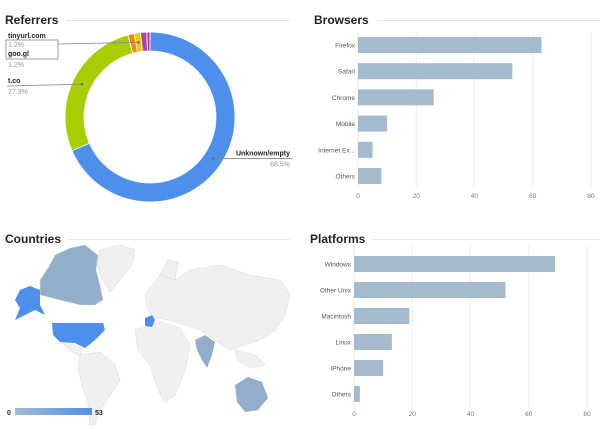  What do you see at coordinates (280, 164) in the screenshot?
I see `slice-value: 68.5%` at bounding box center [280, 164].